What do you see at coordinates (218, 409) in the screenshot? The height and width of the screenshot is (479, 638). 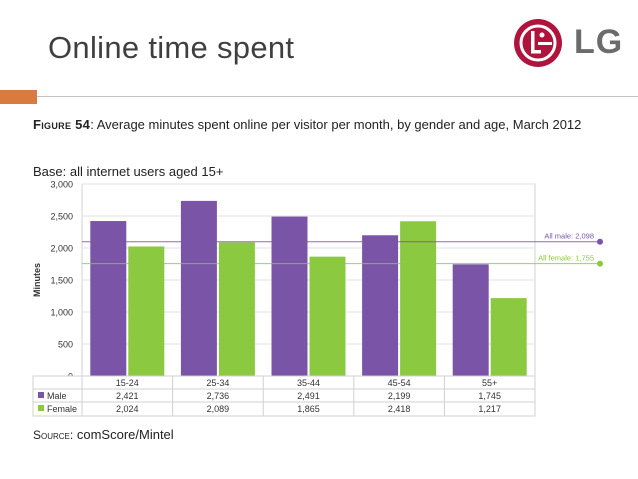 I see `table-cell-value: 2,089` at bounding box center [218, 409].